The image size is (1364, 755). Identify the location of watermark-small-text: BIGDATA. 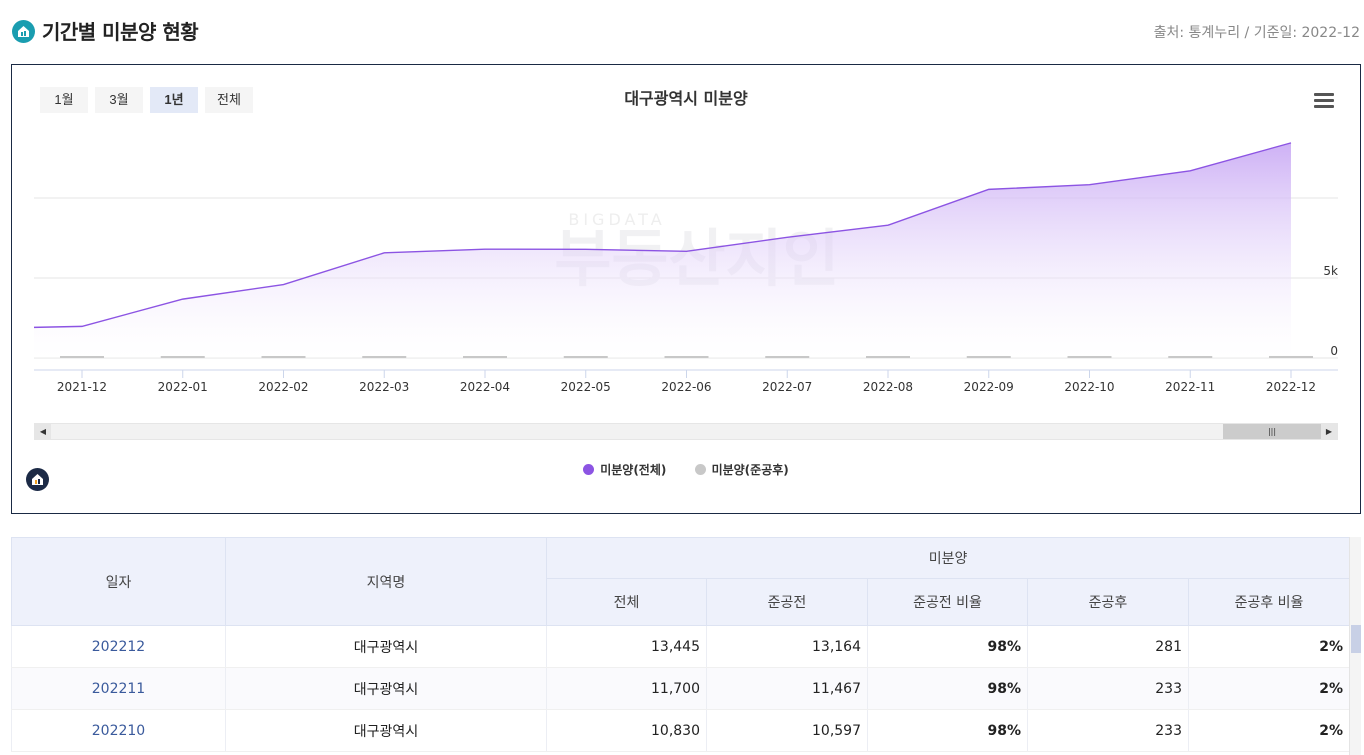
(616, 219).